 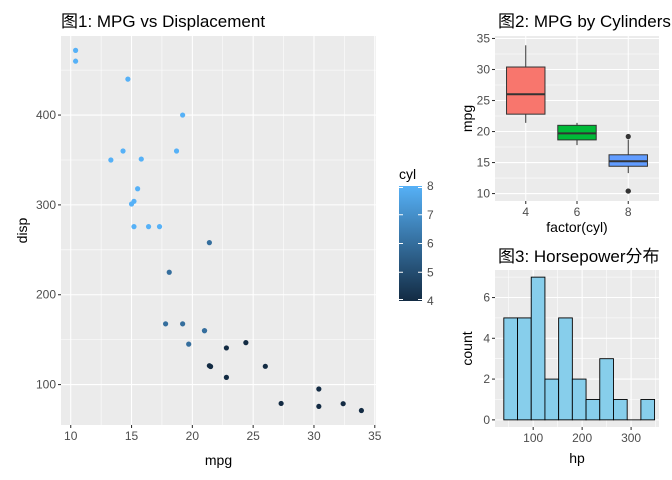 I want to click on legend-tick-label: 8, so click(x=430, y=186).